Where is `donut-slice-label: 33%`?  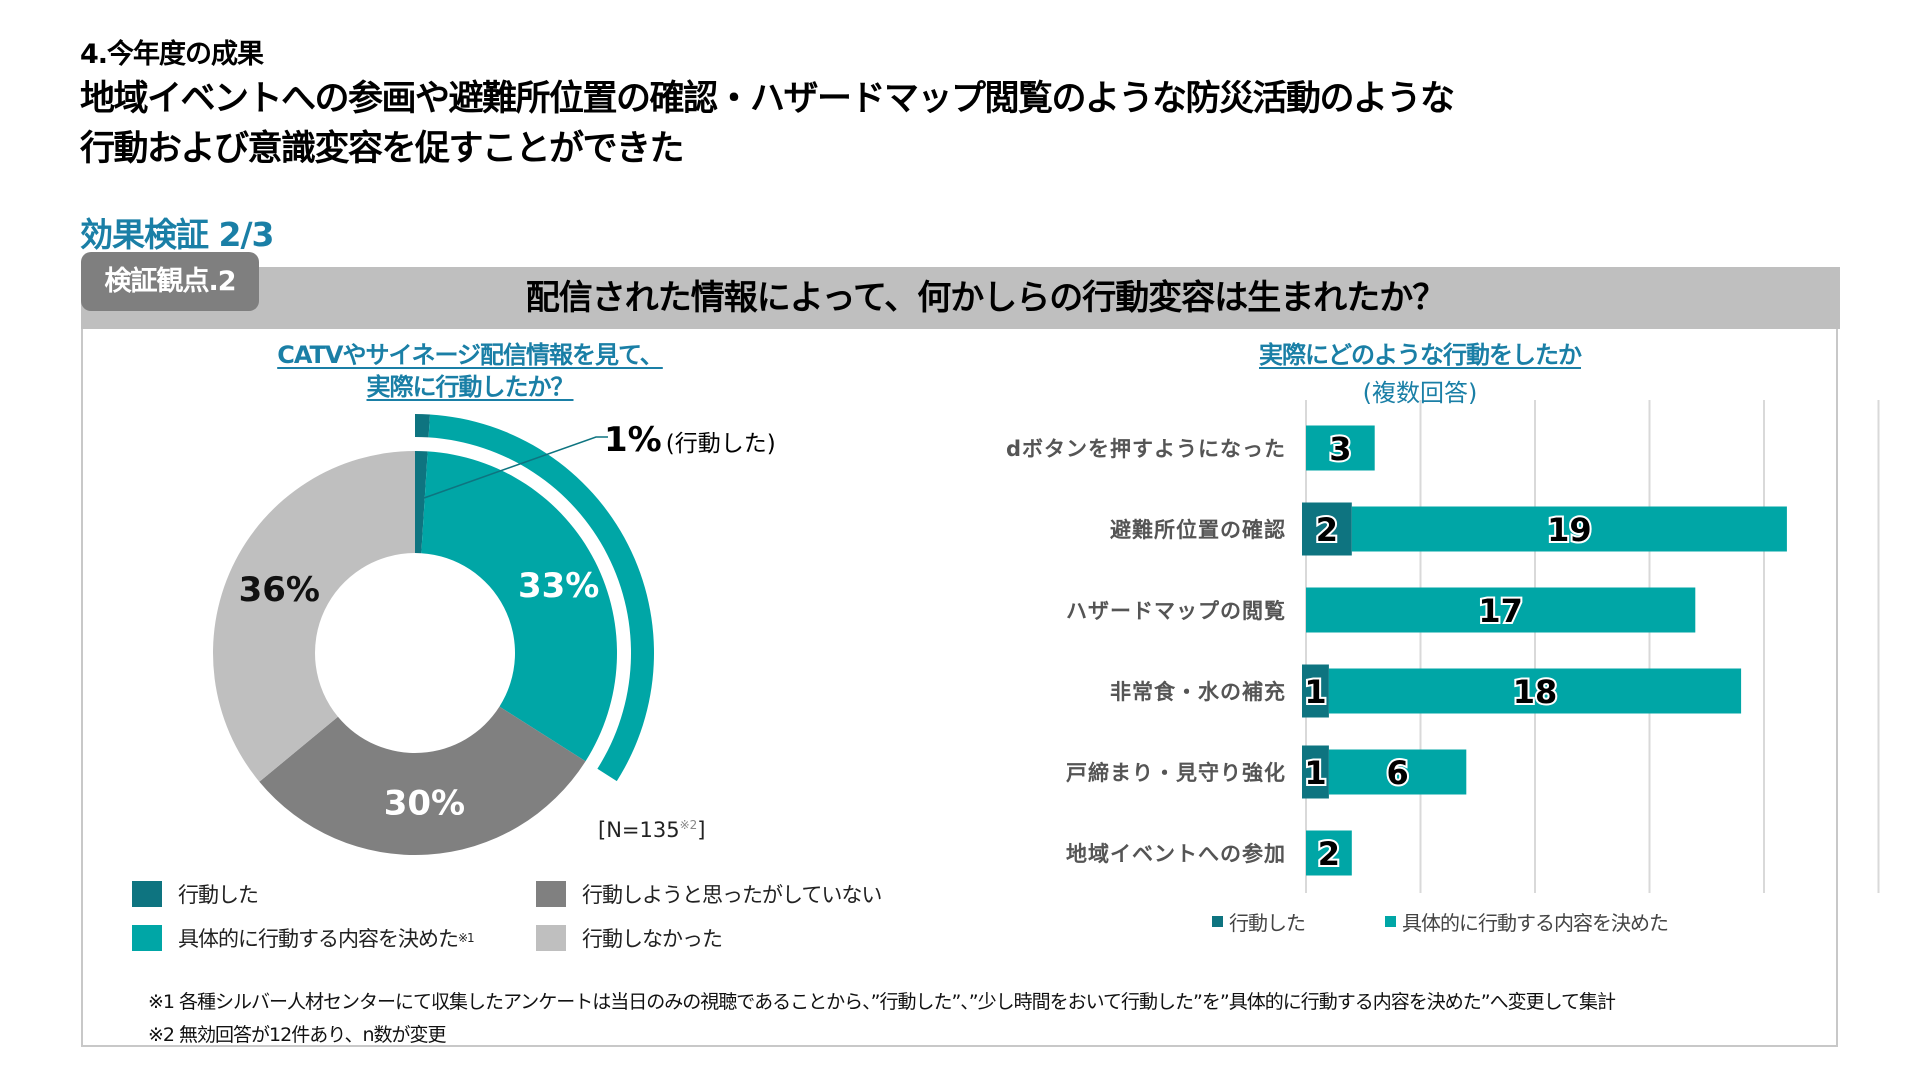
donut-slice-label: 33% is located at coordinates (558, 586).